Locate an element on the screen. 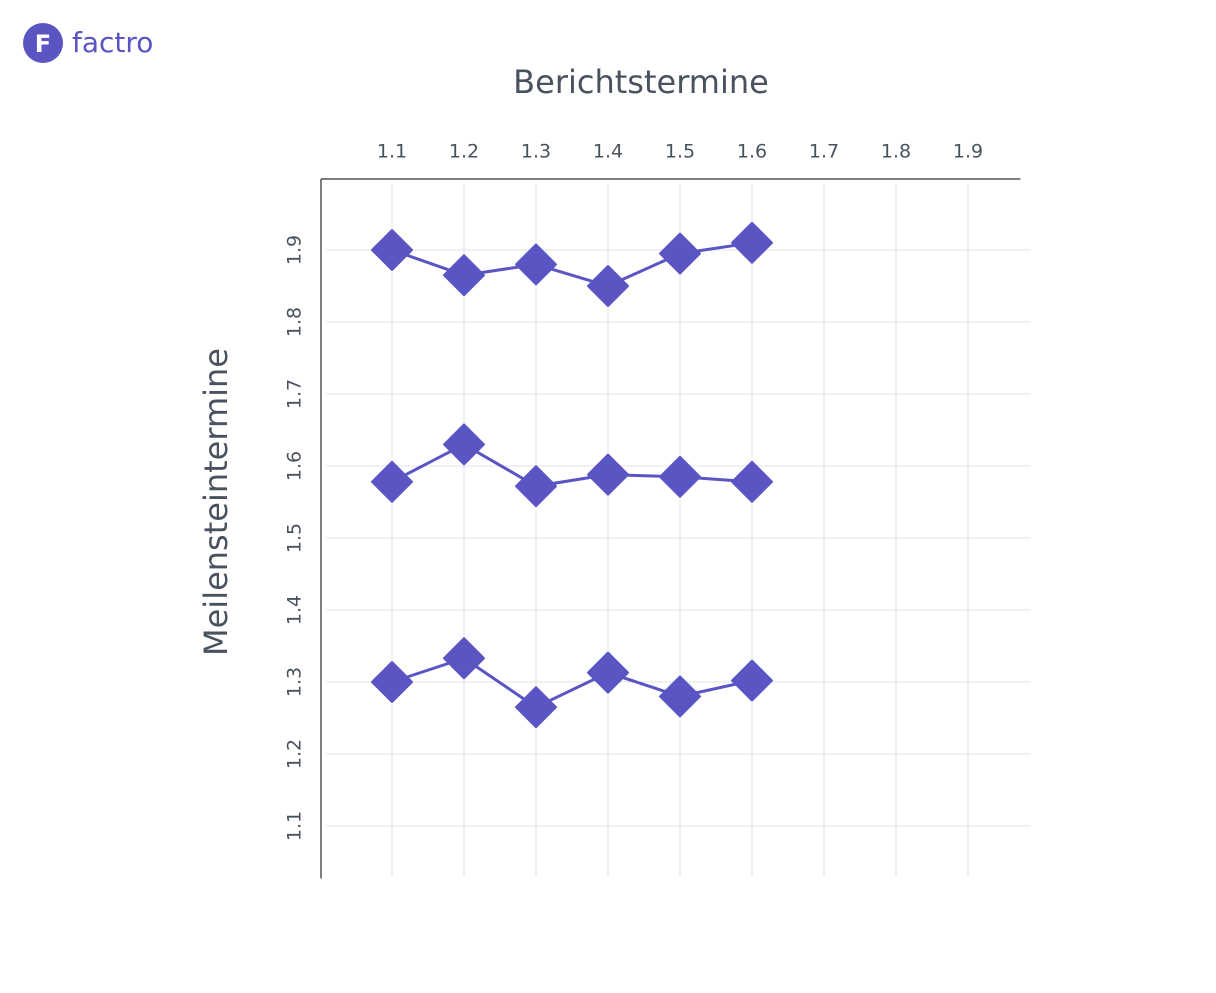  logo-icon: F is located at coordinates (43, 44).